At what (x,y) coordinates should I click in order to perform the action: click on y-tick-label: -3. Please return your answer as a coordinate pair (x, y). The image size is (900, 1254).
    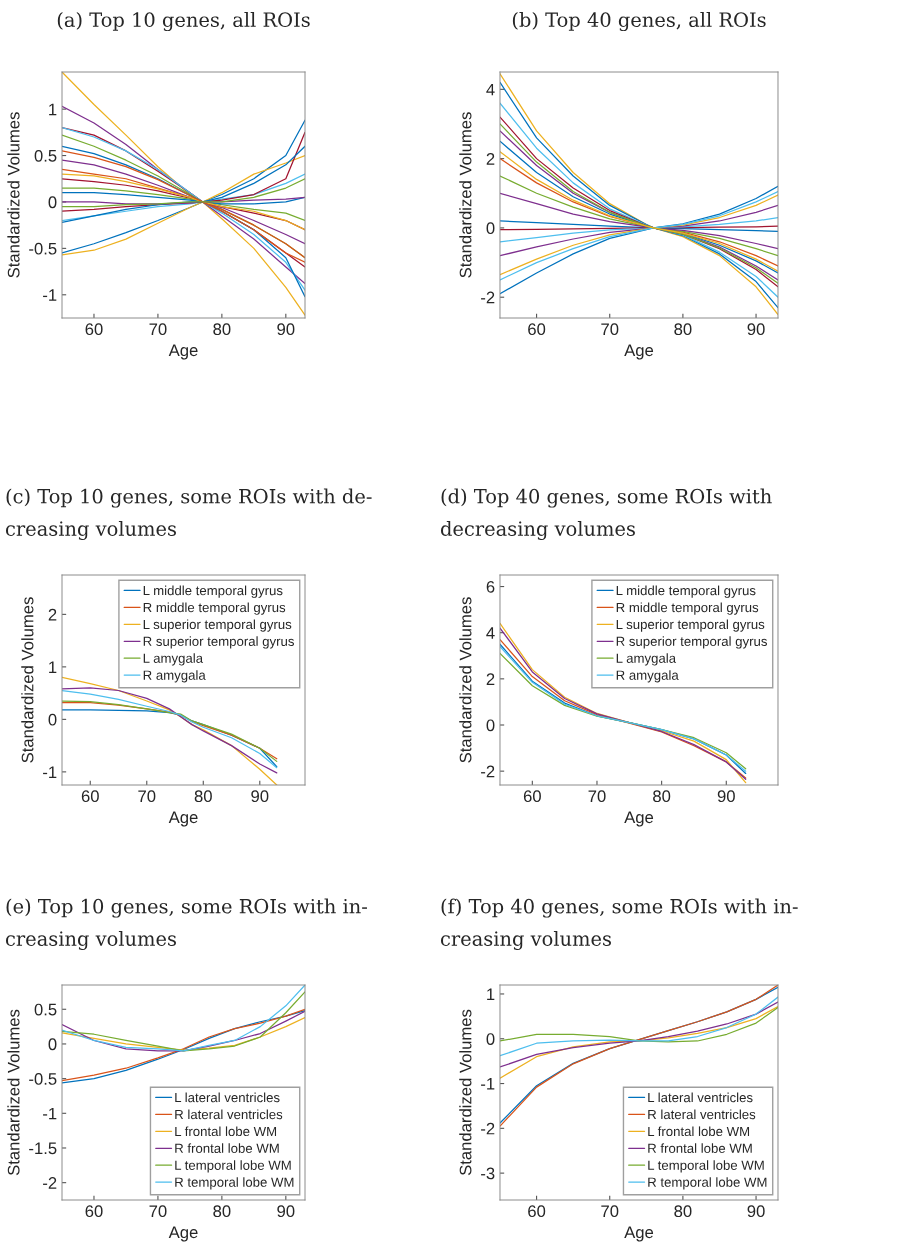
    Looking at the image, I should click on (488, 1173).